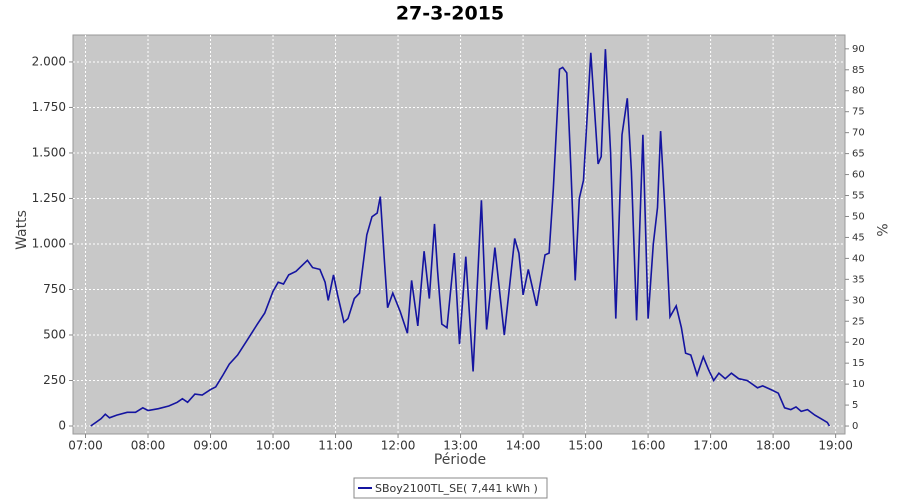 The image size is (900, 500). Describe the element at coordinates (858, 112) in the screenshot. I see `y2-tick-label: 75` at that location.